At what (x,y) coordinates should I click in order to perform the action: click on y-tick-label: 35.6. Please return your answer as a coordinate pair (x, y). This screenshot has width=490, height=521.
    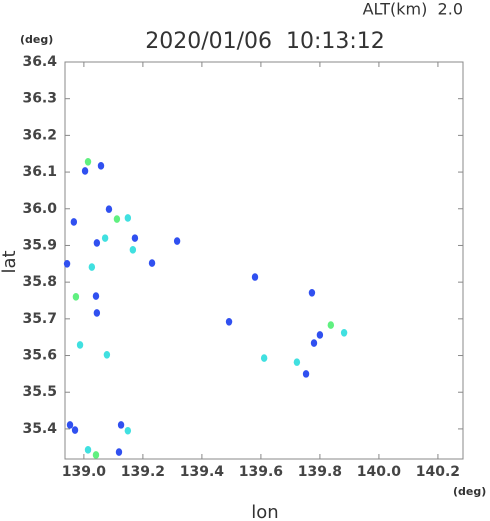
    Looking at the image, I should click on (39, 356).